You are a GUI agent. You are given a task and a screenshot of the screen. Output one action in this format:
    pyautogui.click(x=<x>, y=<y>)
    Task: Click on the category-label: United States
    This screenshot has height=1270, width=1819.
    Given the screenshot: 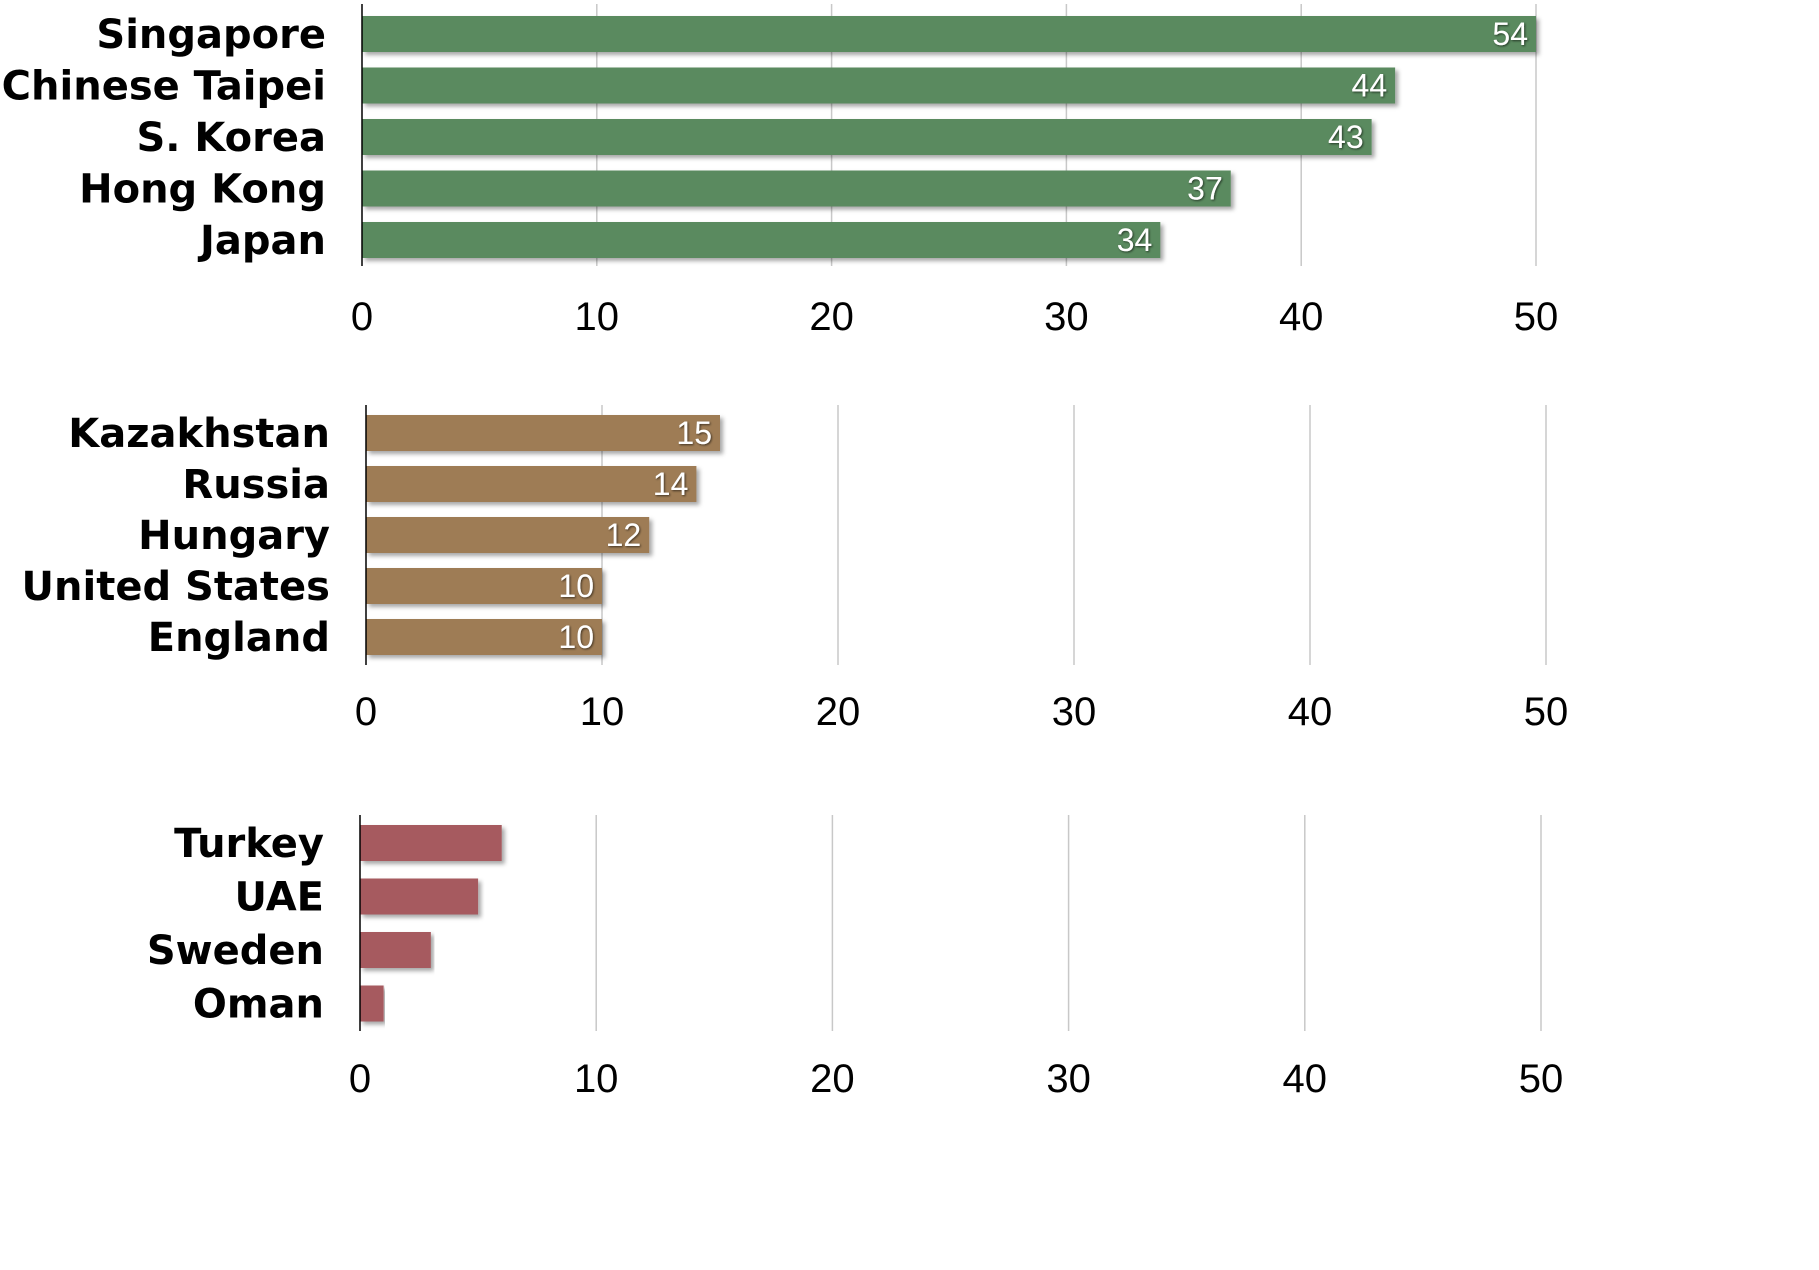 What is the action you would take?
    pyautogui.click(x=176, y=587)
    